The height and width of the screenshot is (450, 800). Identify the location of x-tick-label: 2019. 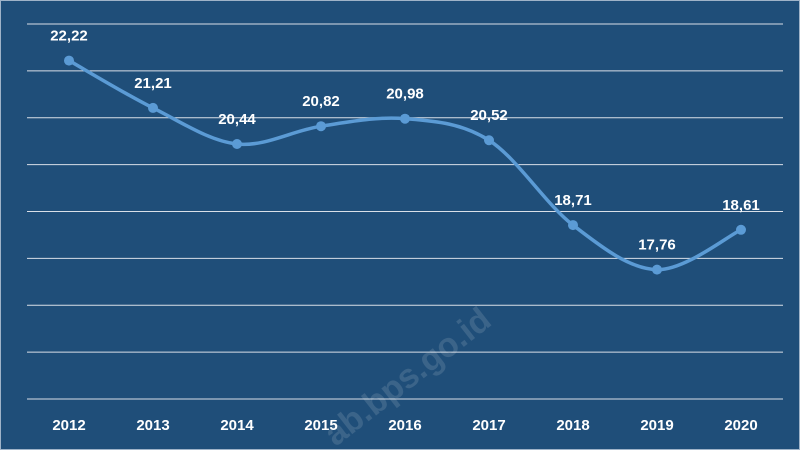
(656, 425).